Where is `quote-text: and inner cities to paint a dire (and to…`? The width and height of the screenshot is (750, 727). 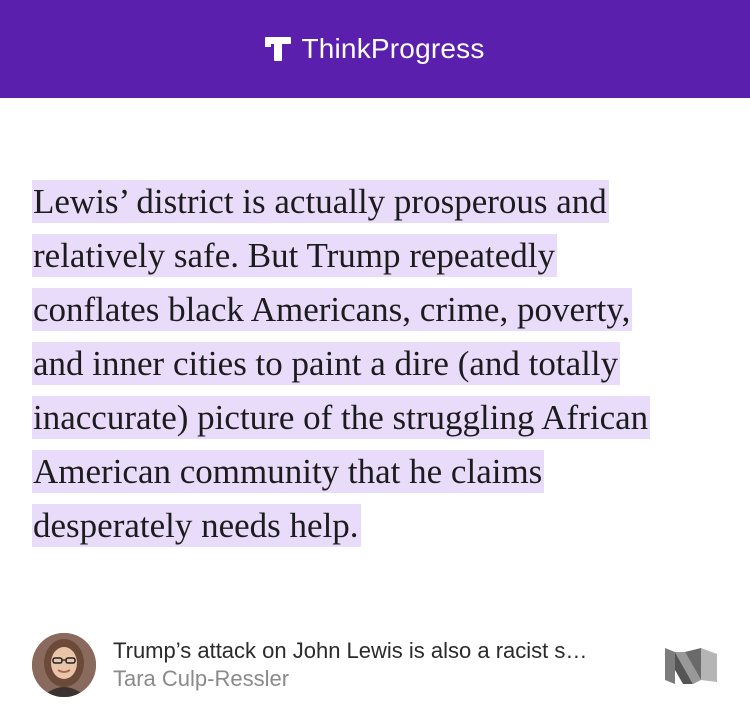 quote-text: and inner cities to paint a dire (and to… is located at coordinates (326, 363).